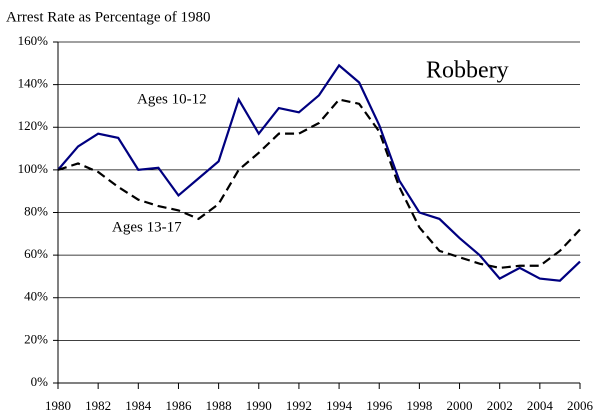 The image size is (597, 420). I want to click on y-tick-label: 120%, so click(33, 125).